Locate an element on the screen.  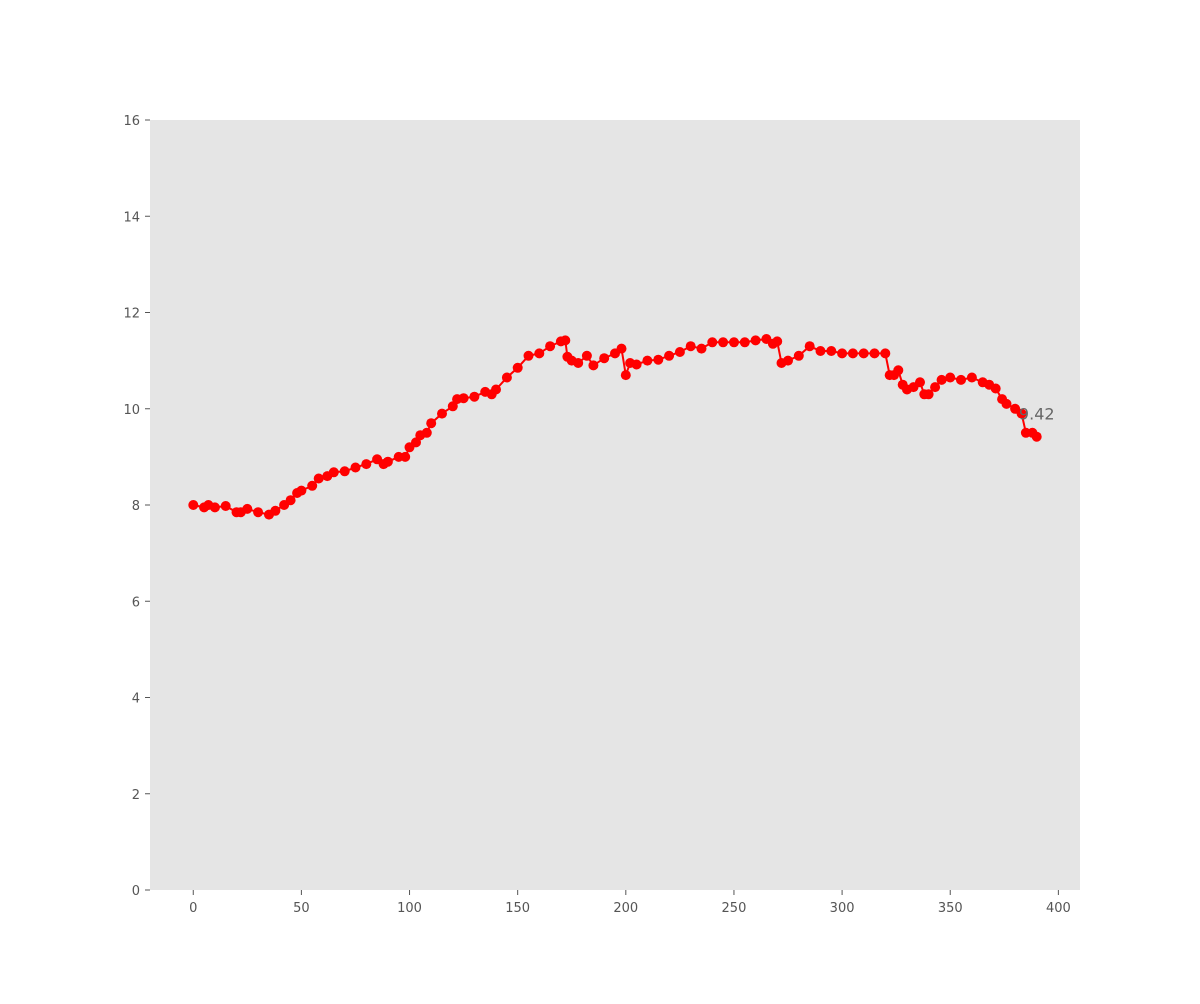
x-tick-label: 400 is located at coordinates (1058, 908).